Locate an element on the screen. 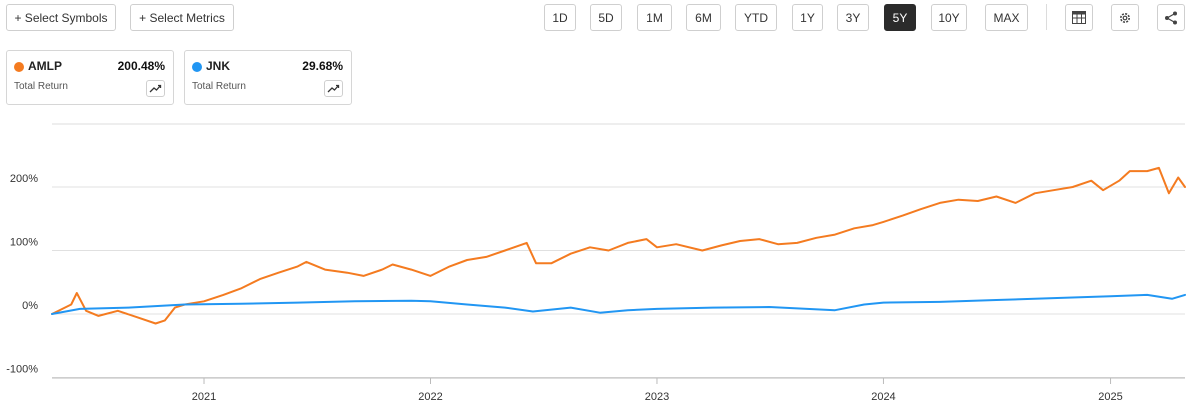  series-line-jnk is located at coordinates (618, 304).